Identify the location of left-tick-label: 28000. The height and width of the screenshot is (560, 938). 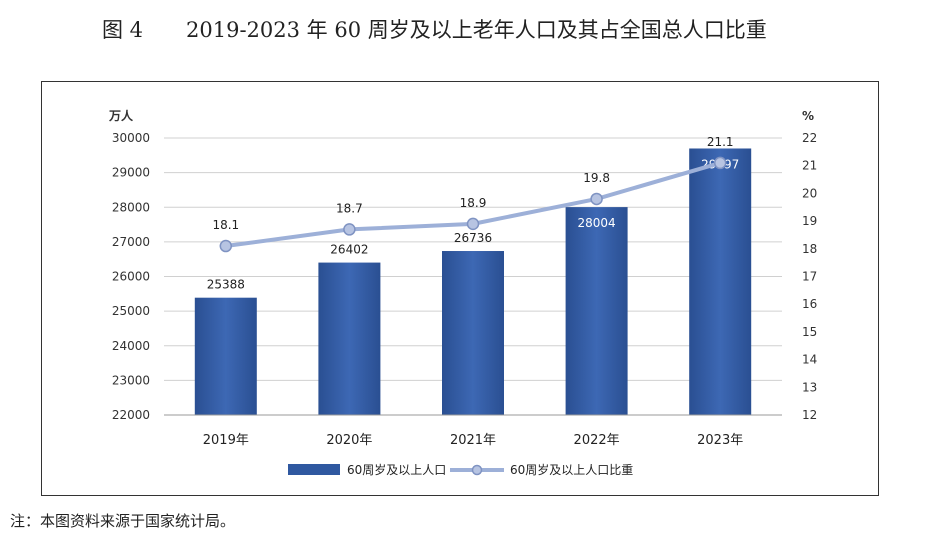
(131, 207).